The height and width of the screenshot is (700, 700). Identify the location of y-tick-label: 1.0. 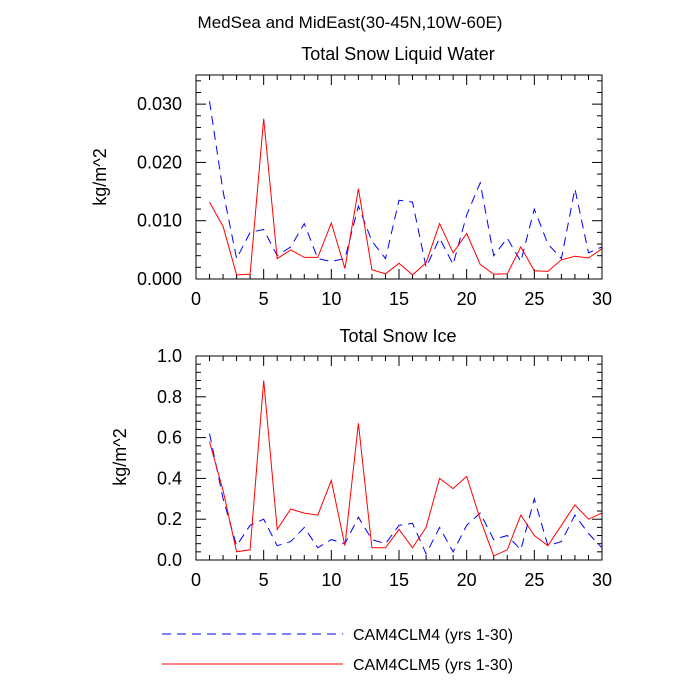
(169, 356).